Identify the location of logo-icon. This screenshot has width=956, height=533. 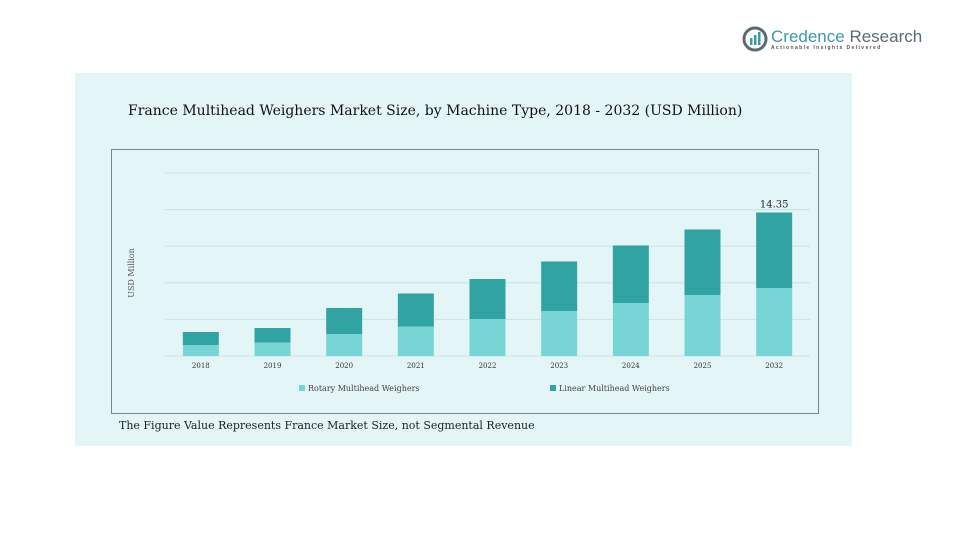
(755, 39).